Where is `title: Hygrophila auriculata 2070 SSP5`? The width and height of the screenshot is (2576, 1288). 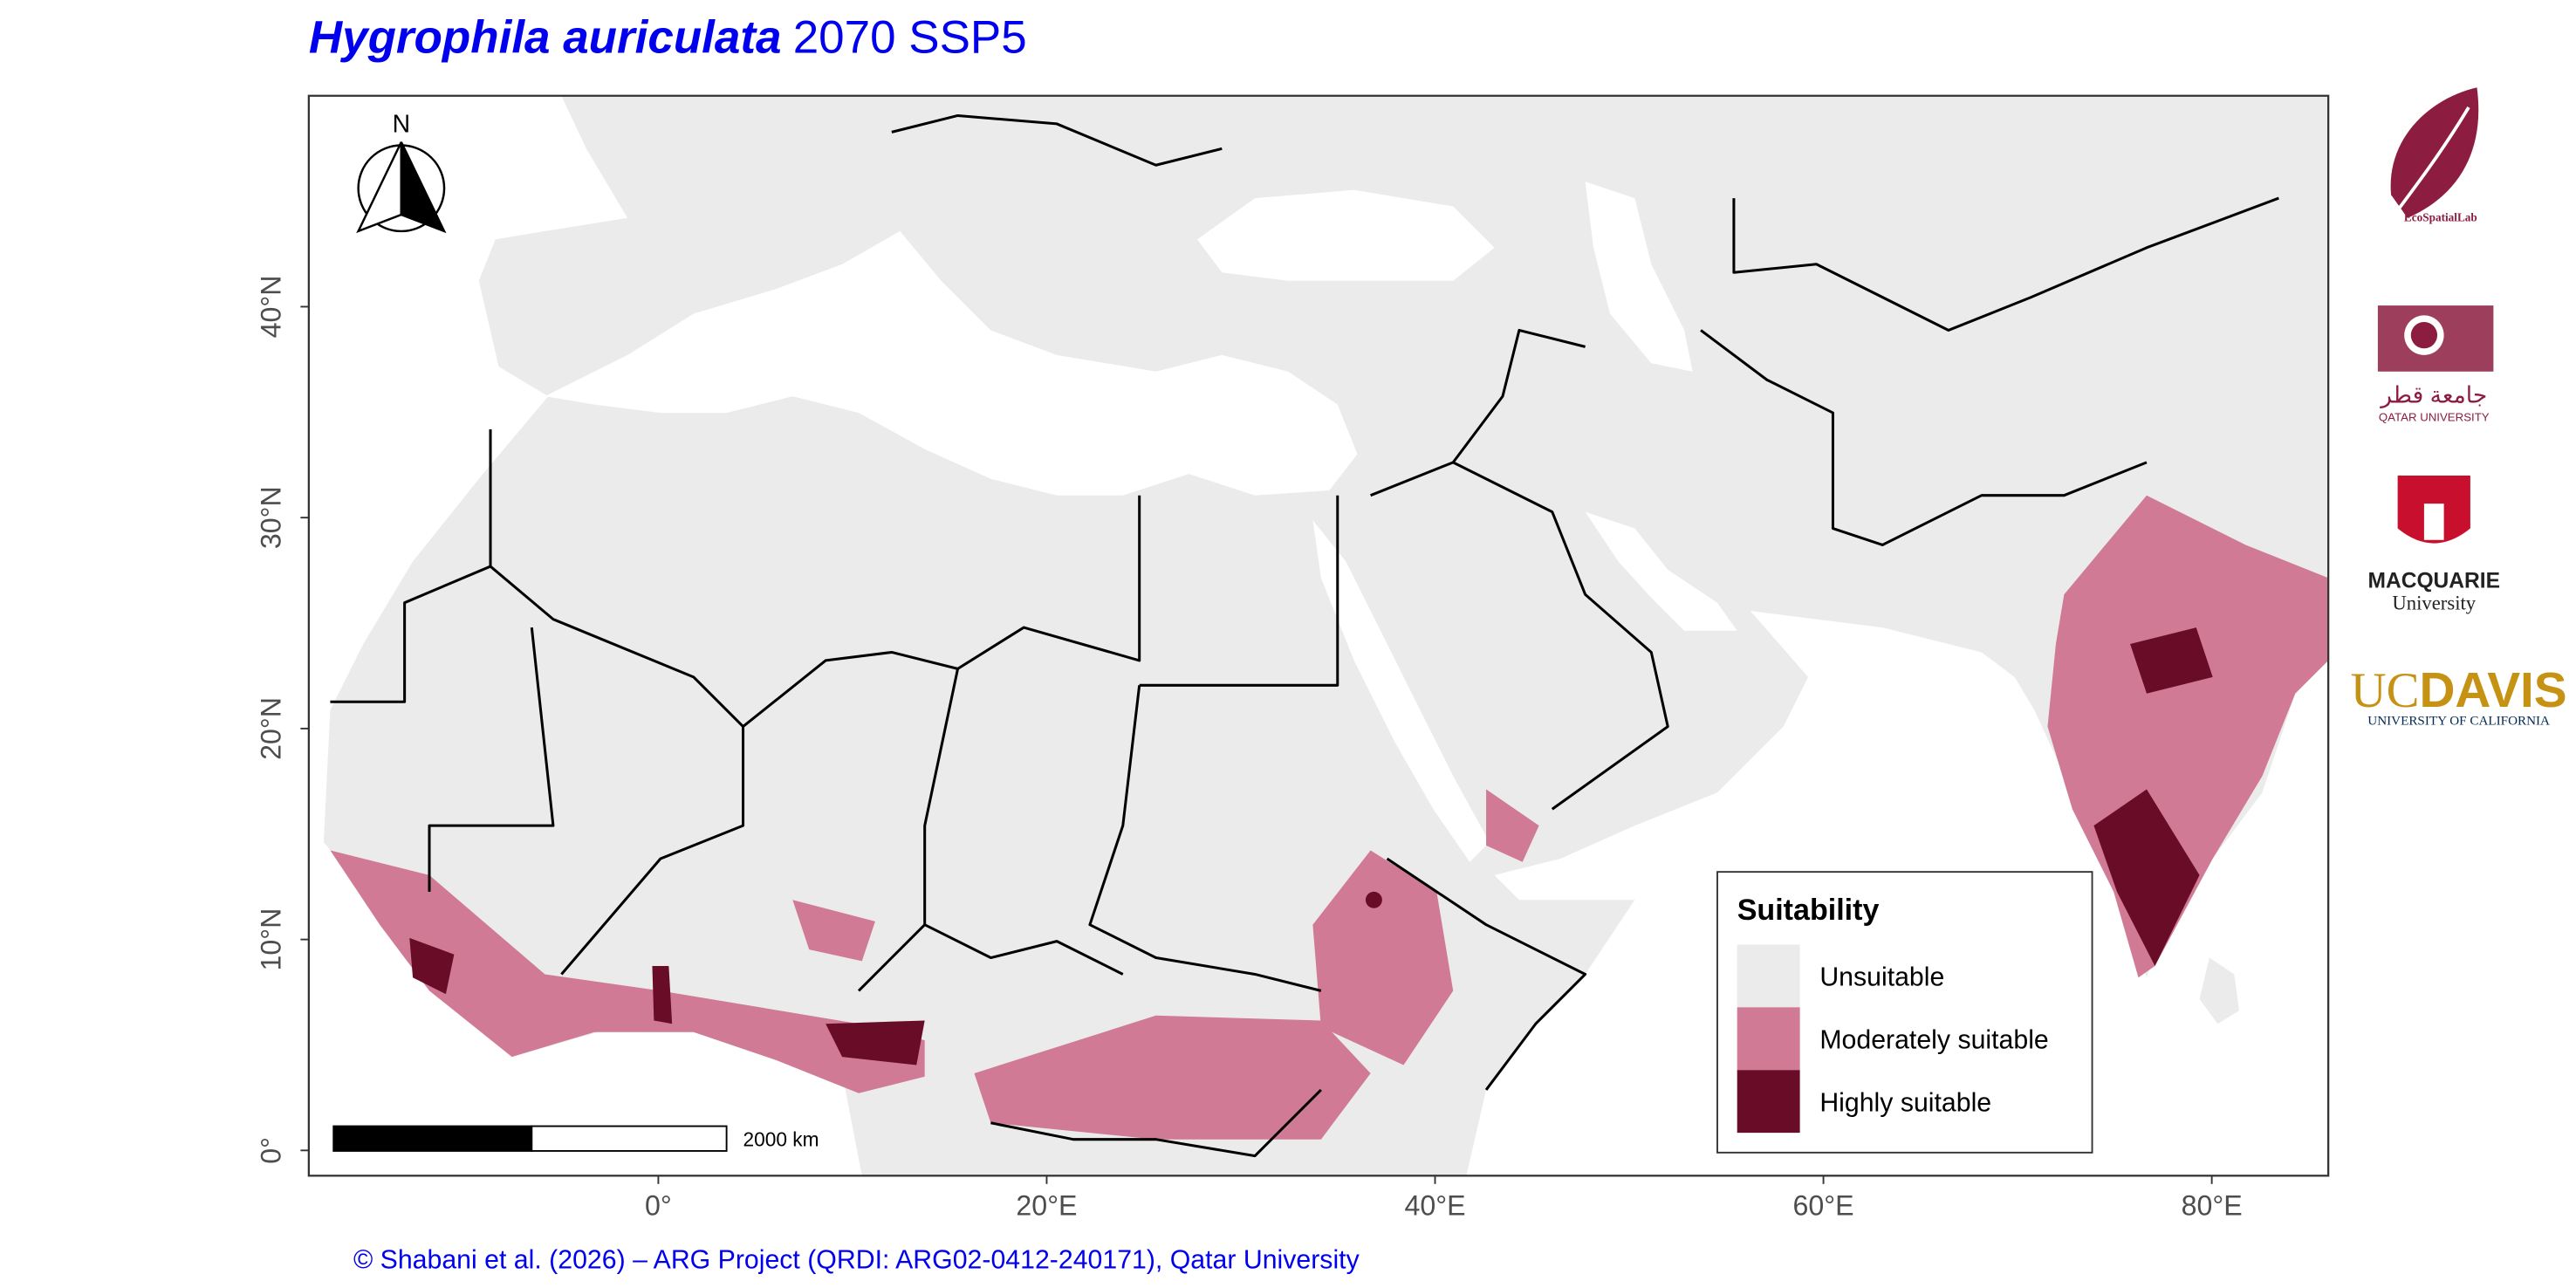 title: Hygrophila auriculata 2070 SSP5 is located at coordinates (668, 38).